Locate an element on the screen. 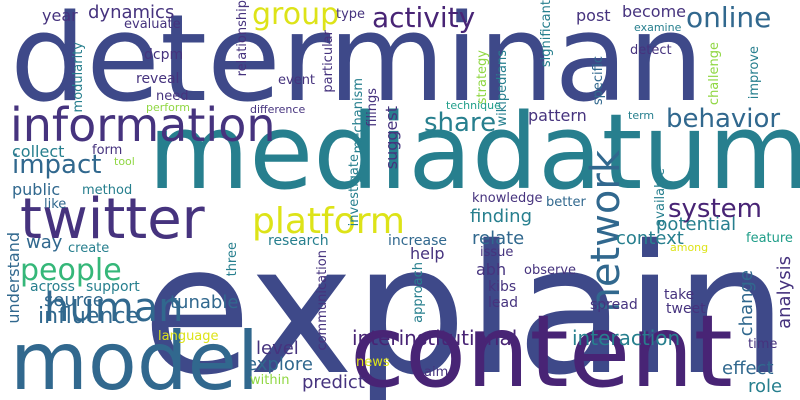 The width and height of the screenshot is (800, 400). word-impact: impact is located at coordinates (57, 165).